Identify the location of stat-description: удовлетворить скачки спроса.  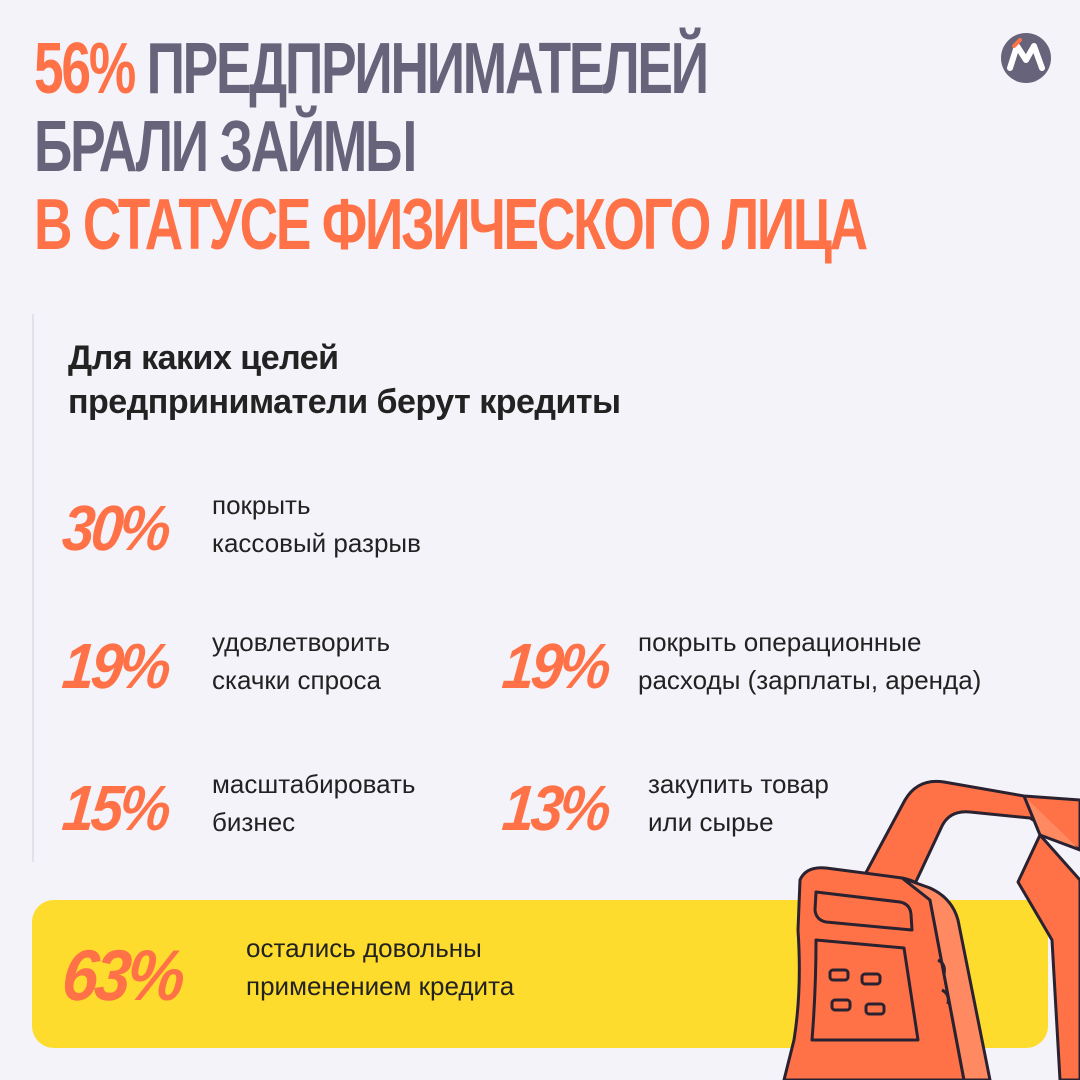
(301, 661).